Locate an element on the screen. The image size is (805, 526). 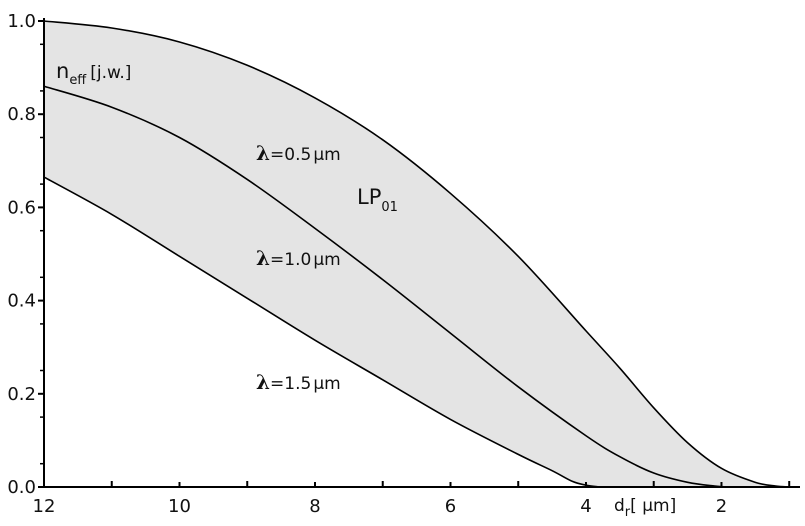
series-label-2: λ=1.5 μm is located at coordinates (298, 382).